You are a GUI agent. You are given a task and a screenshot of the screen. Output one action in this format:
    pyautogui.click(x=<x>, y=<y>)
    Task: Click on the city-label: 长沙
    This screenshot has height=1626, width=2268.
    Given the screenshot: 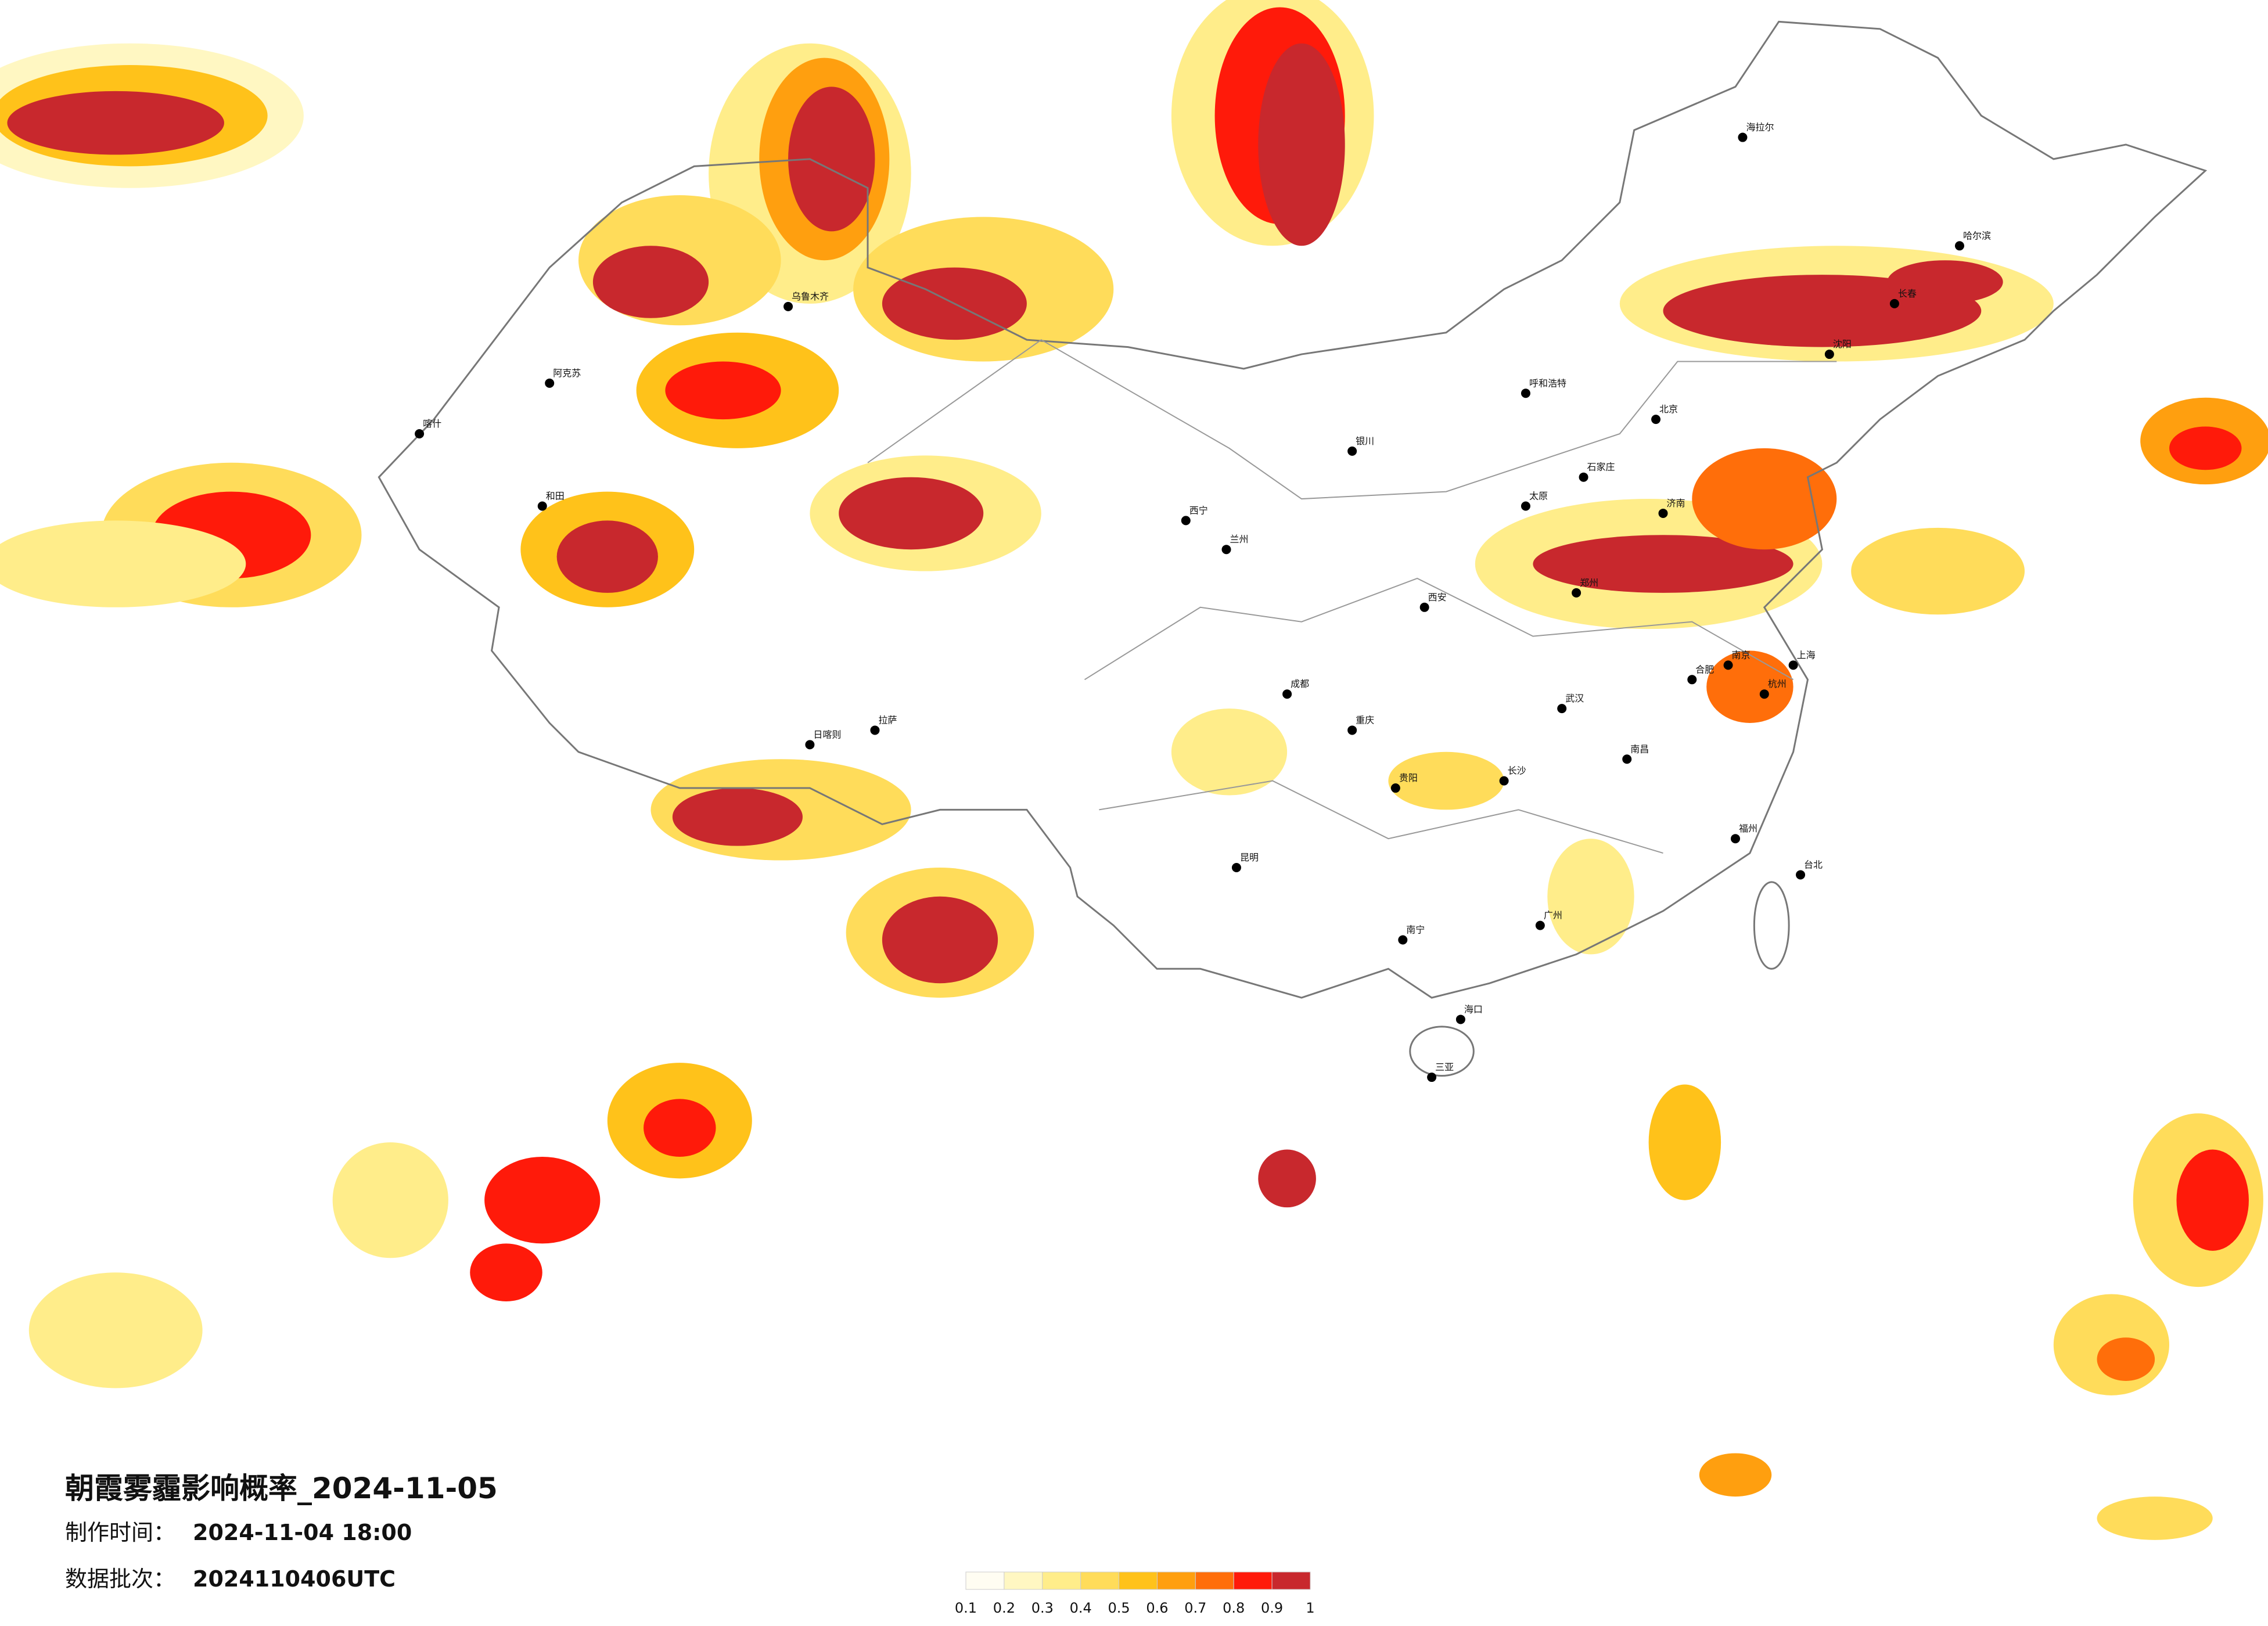 What is the action you would take?
    pyautogui.click(x=1517, y=770)
    